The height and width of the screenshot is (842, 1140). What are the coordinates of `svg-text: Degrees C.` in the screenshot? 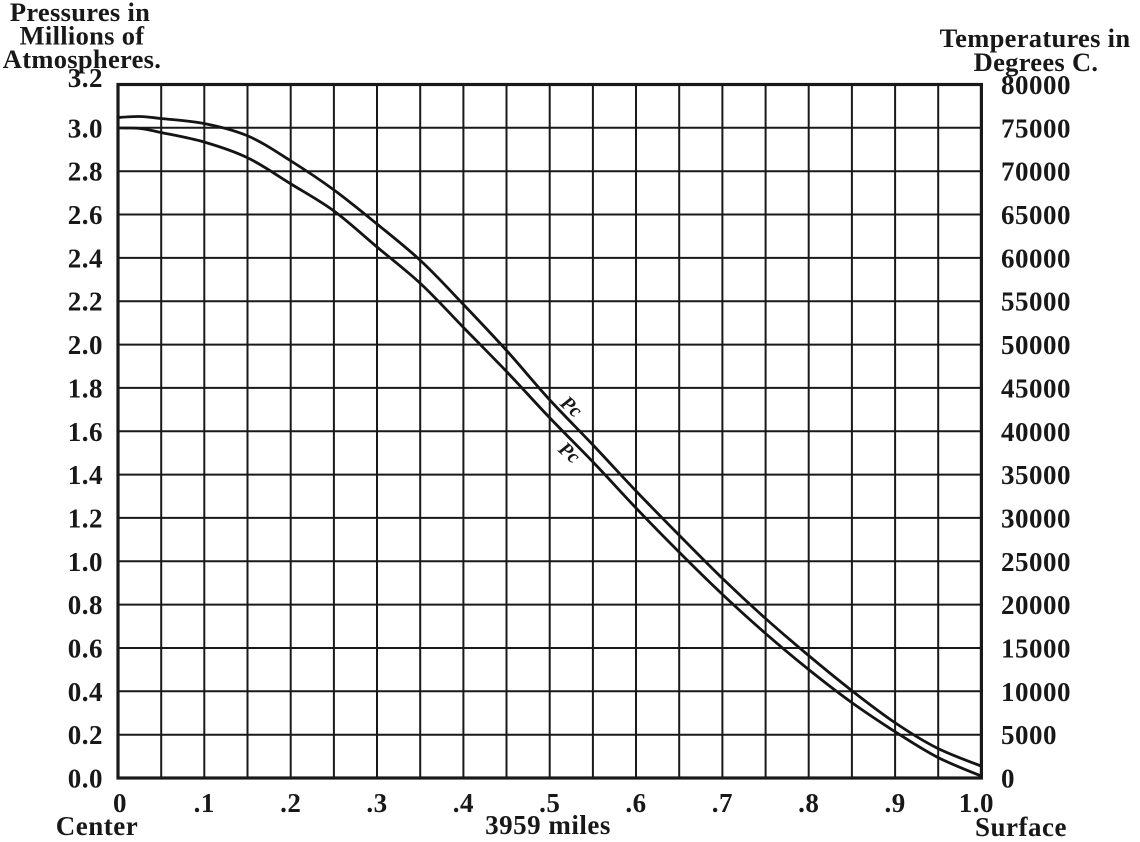 It's located at (1036, 62).